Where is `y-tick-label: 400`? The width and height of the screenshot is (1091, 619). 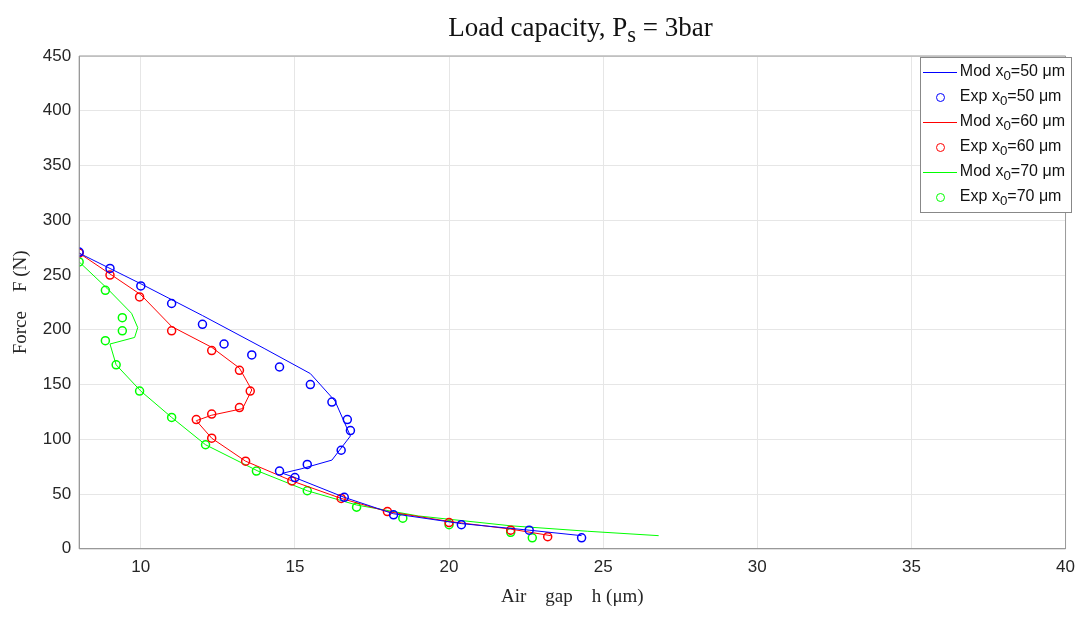
y-tick-label: 400 is located at coordinates (57, 110).